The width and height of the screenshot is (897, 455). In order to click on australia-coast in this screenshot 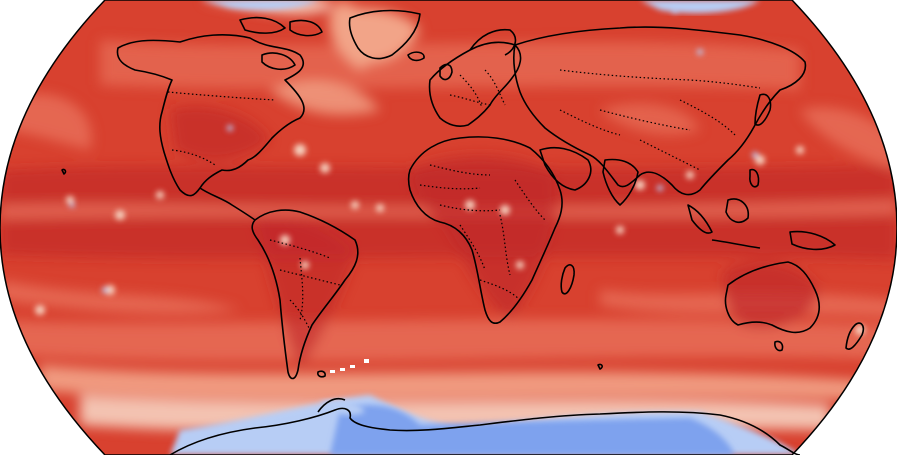, I will do `click(772, 297)`.